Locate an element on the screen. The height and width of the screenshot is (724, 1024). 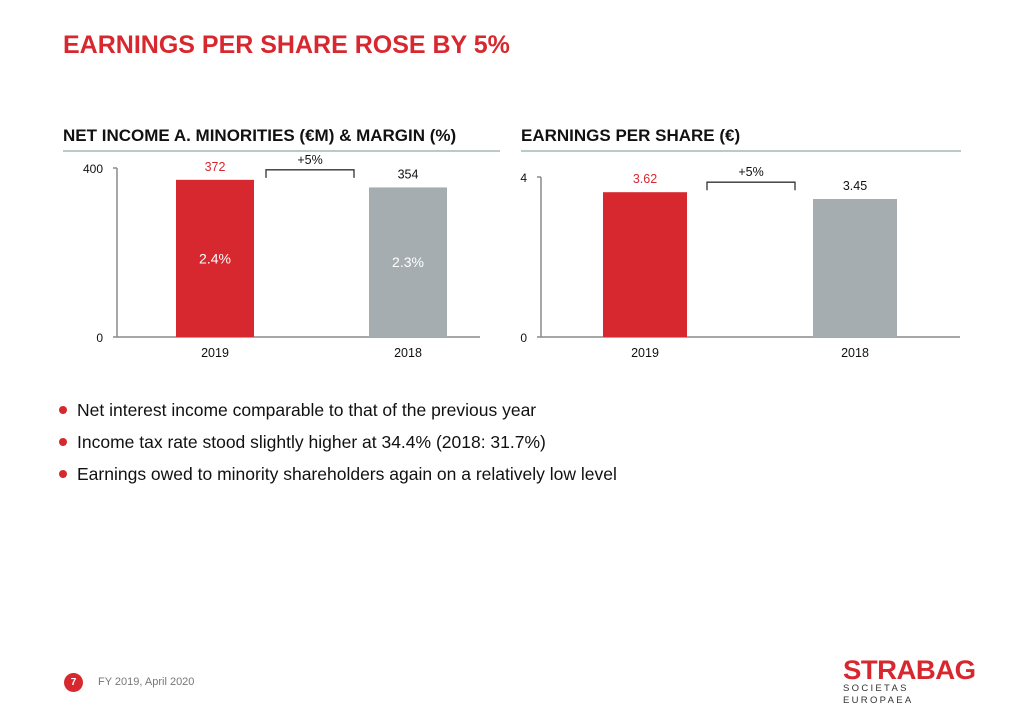
data-label: 3.62 is located at coordinates (645, 179).